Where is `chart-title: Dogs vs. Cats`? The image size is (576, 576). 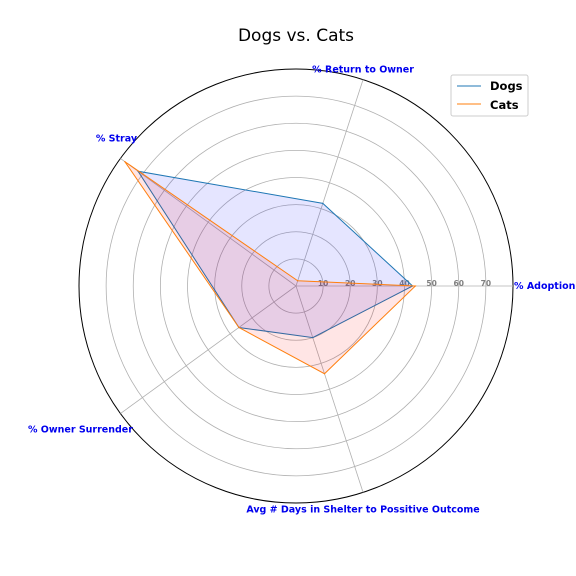
chart-title: Dogs vs. Cats is located at coordinates (296, 36).